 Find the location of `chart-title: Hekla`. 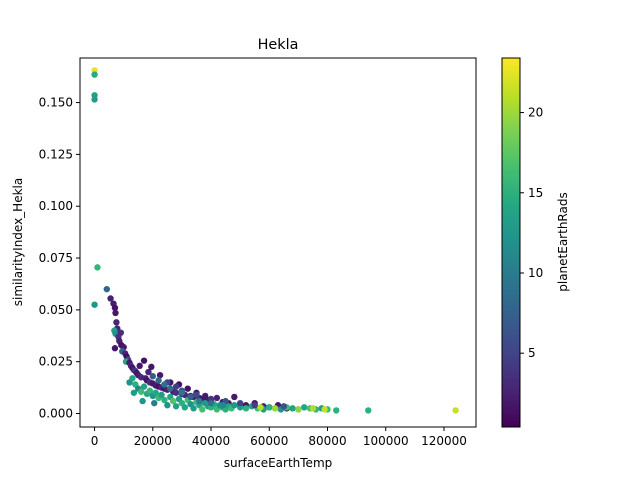

chart-title: Hekla is located at coordinates (278, 45).